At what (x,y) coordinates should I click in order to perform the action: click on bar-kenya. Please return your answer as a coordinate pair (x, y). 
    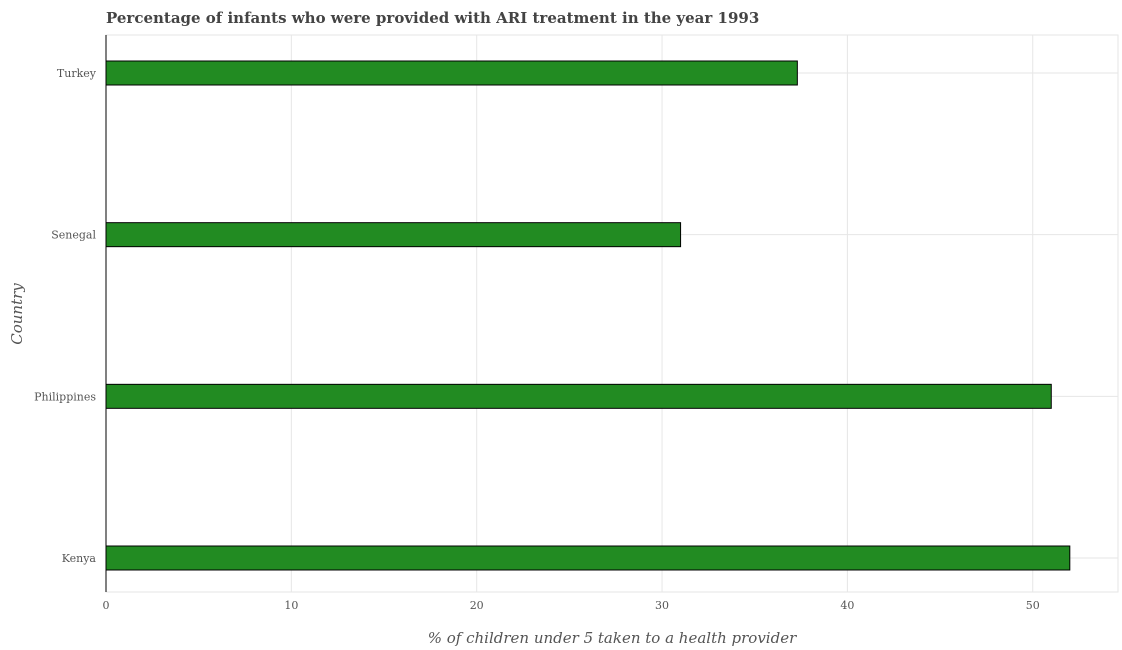
    Looking at the image, I should click on (588, 558).